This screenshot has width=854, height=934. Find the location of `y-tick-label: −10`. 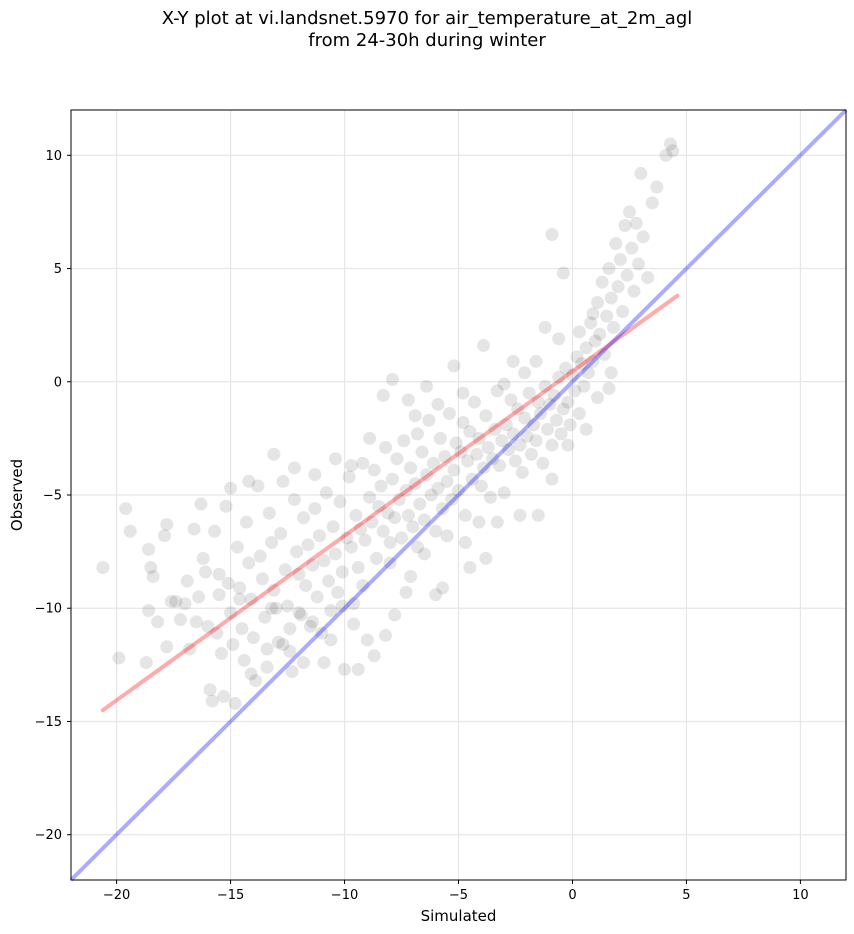

y-tick-label: −10 is located at coordinates (48, 609).